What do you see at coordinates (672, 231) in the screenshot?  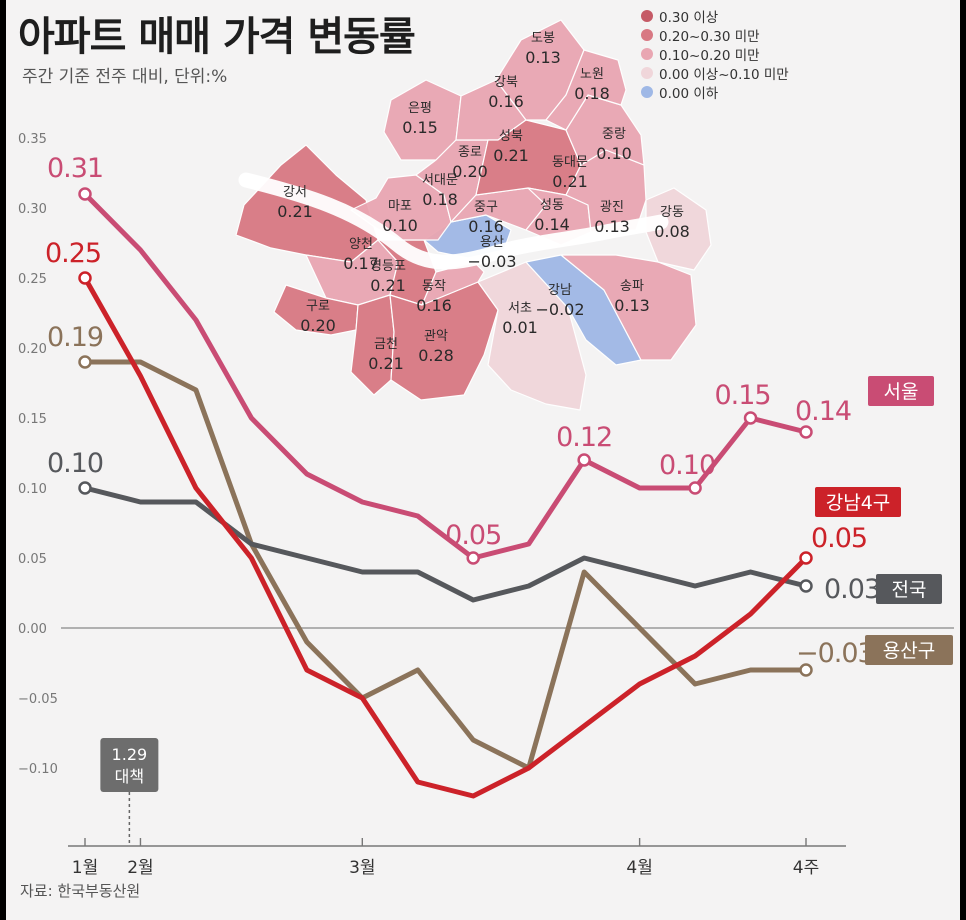 I see `district-value-14: 0.08` at bounding box center [672, 231].